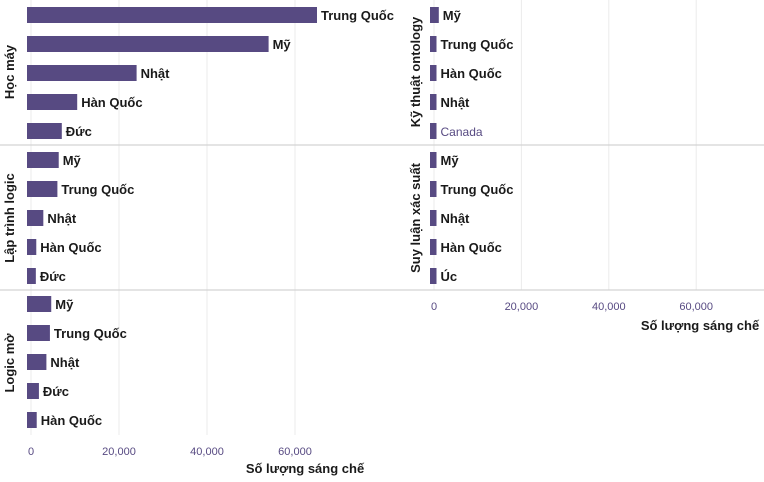 Image resolution: width=764 pixels, height=482 pixels. What do you see at coordinates (9, 218) in the screenshot?
I see `facet-title: Lập trình logic` at bounding box center [9, 218].